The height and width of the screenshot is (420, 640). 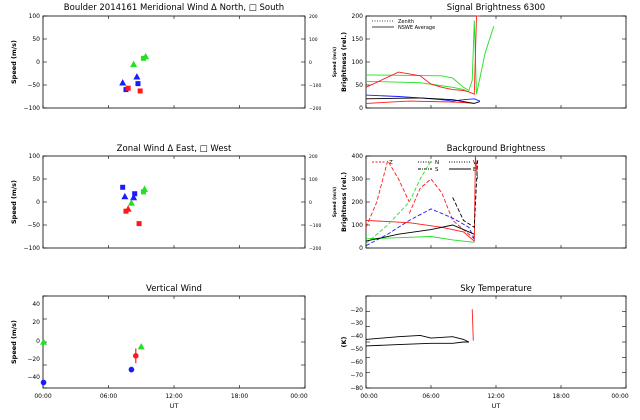 What do you see at coordinates (174, 149) in the screenshot?
I see `chart-title: Zonal Wind Δ East, □ West` at bounding box center [174, 149].